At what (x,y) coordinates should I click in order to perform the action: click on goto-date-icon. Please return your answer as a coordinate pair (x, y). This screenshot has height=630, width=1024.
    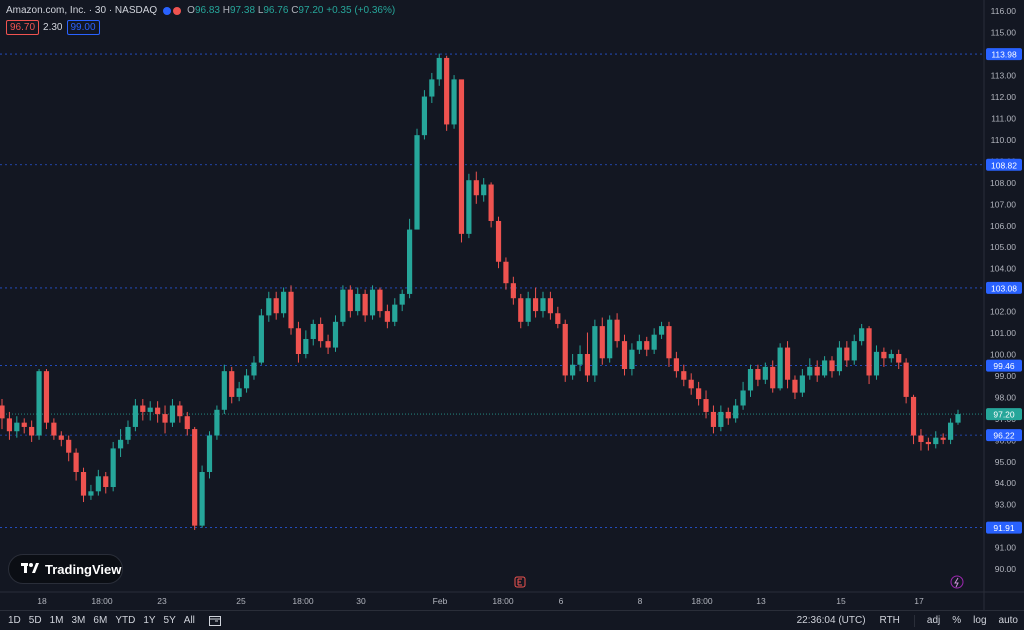
    Looking at the image, I should click on (215, 620).